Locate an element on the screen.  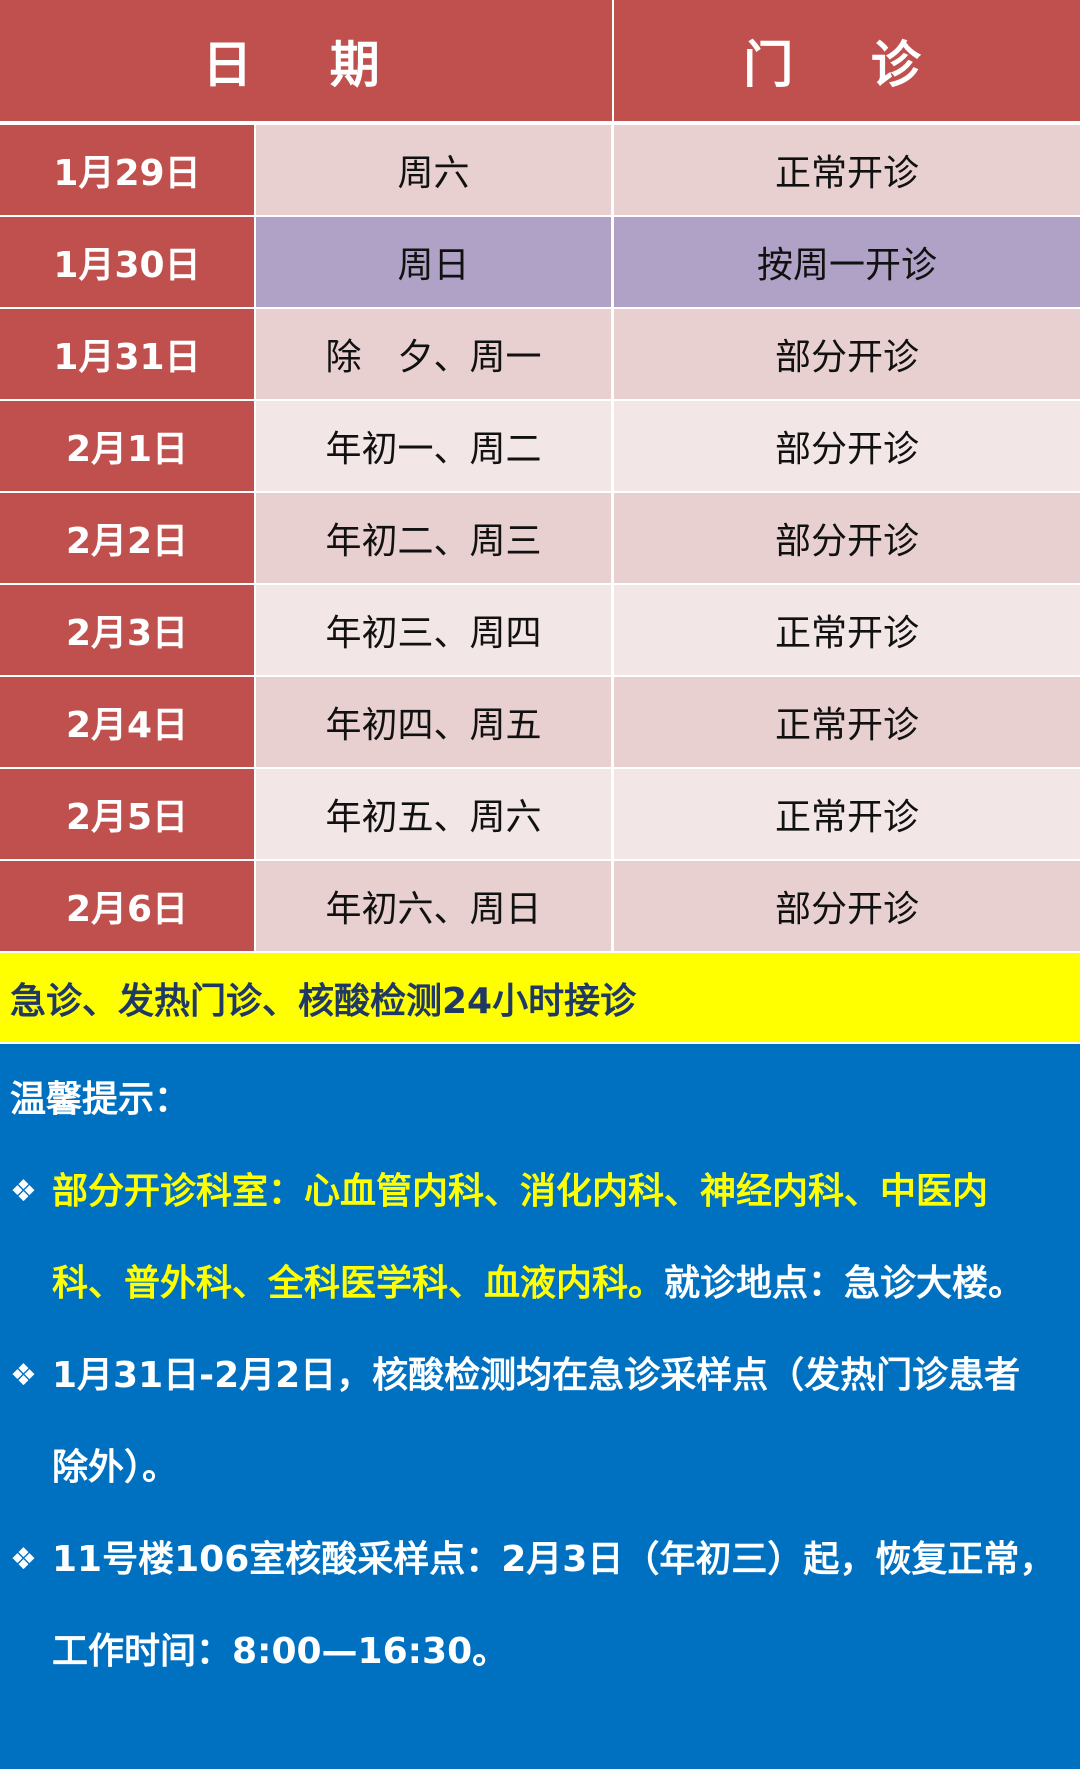
day-cell: 年初六、周日 is located at coordinates (433, 906).